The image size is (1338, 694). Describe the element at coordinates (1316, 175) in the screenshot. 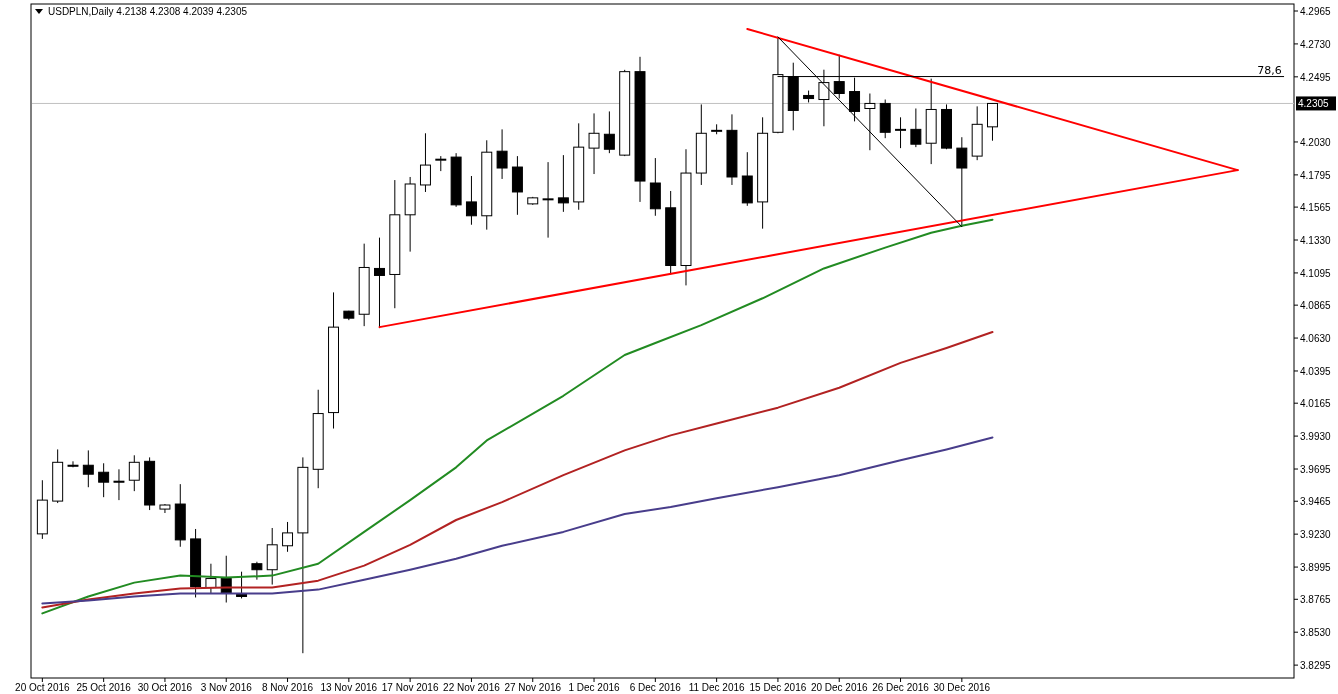

I see `y-tick-label: 4.1795` at that location.